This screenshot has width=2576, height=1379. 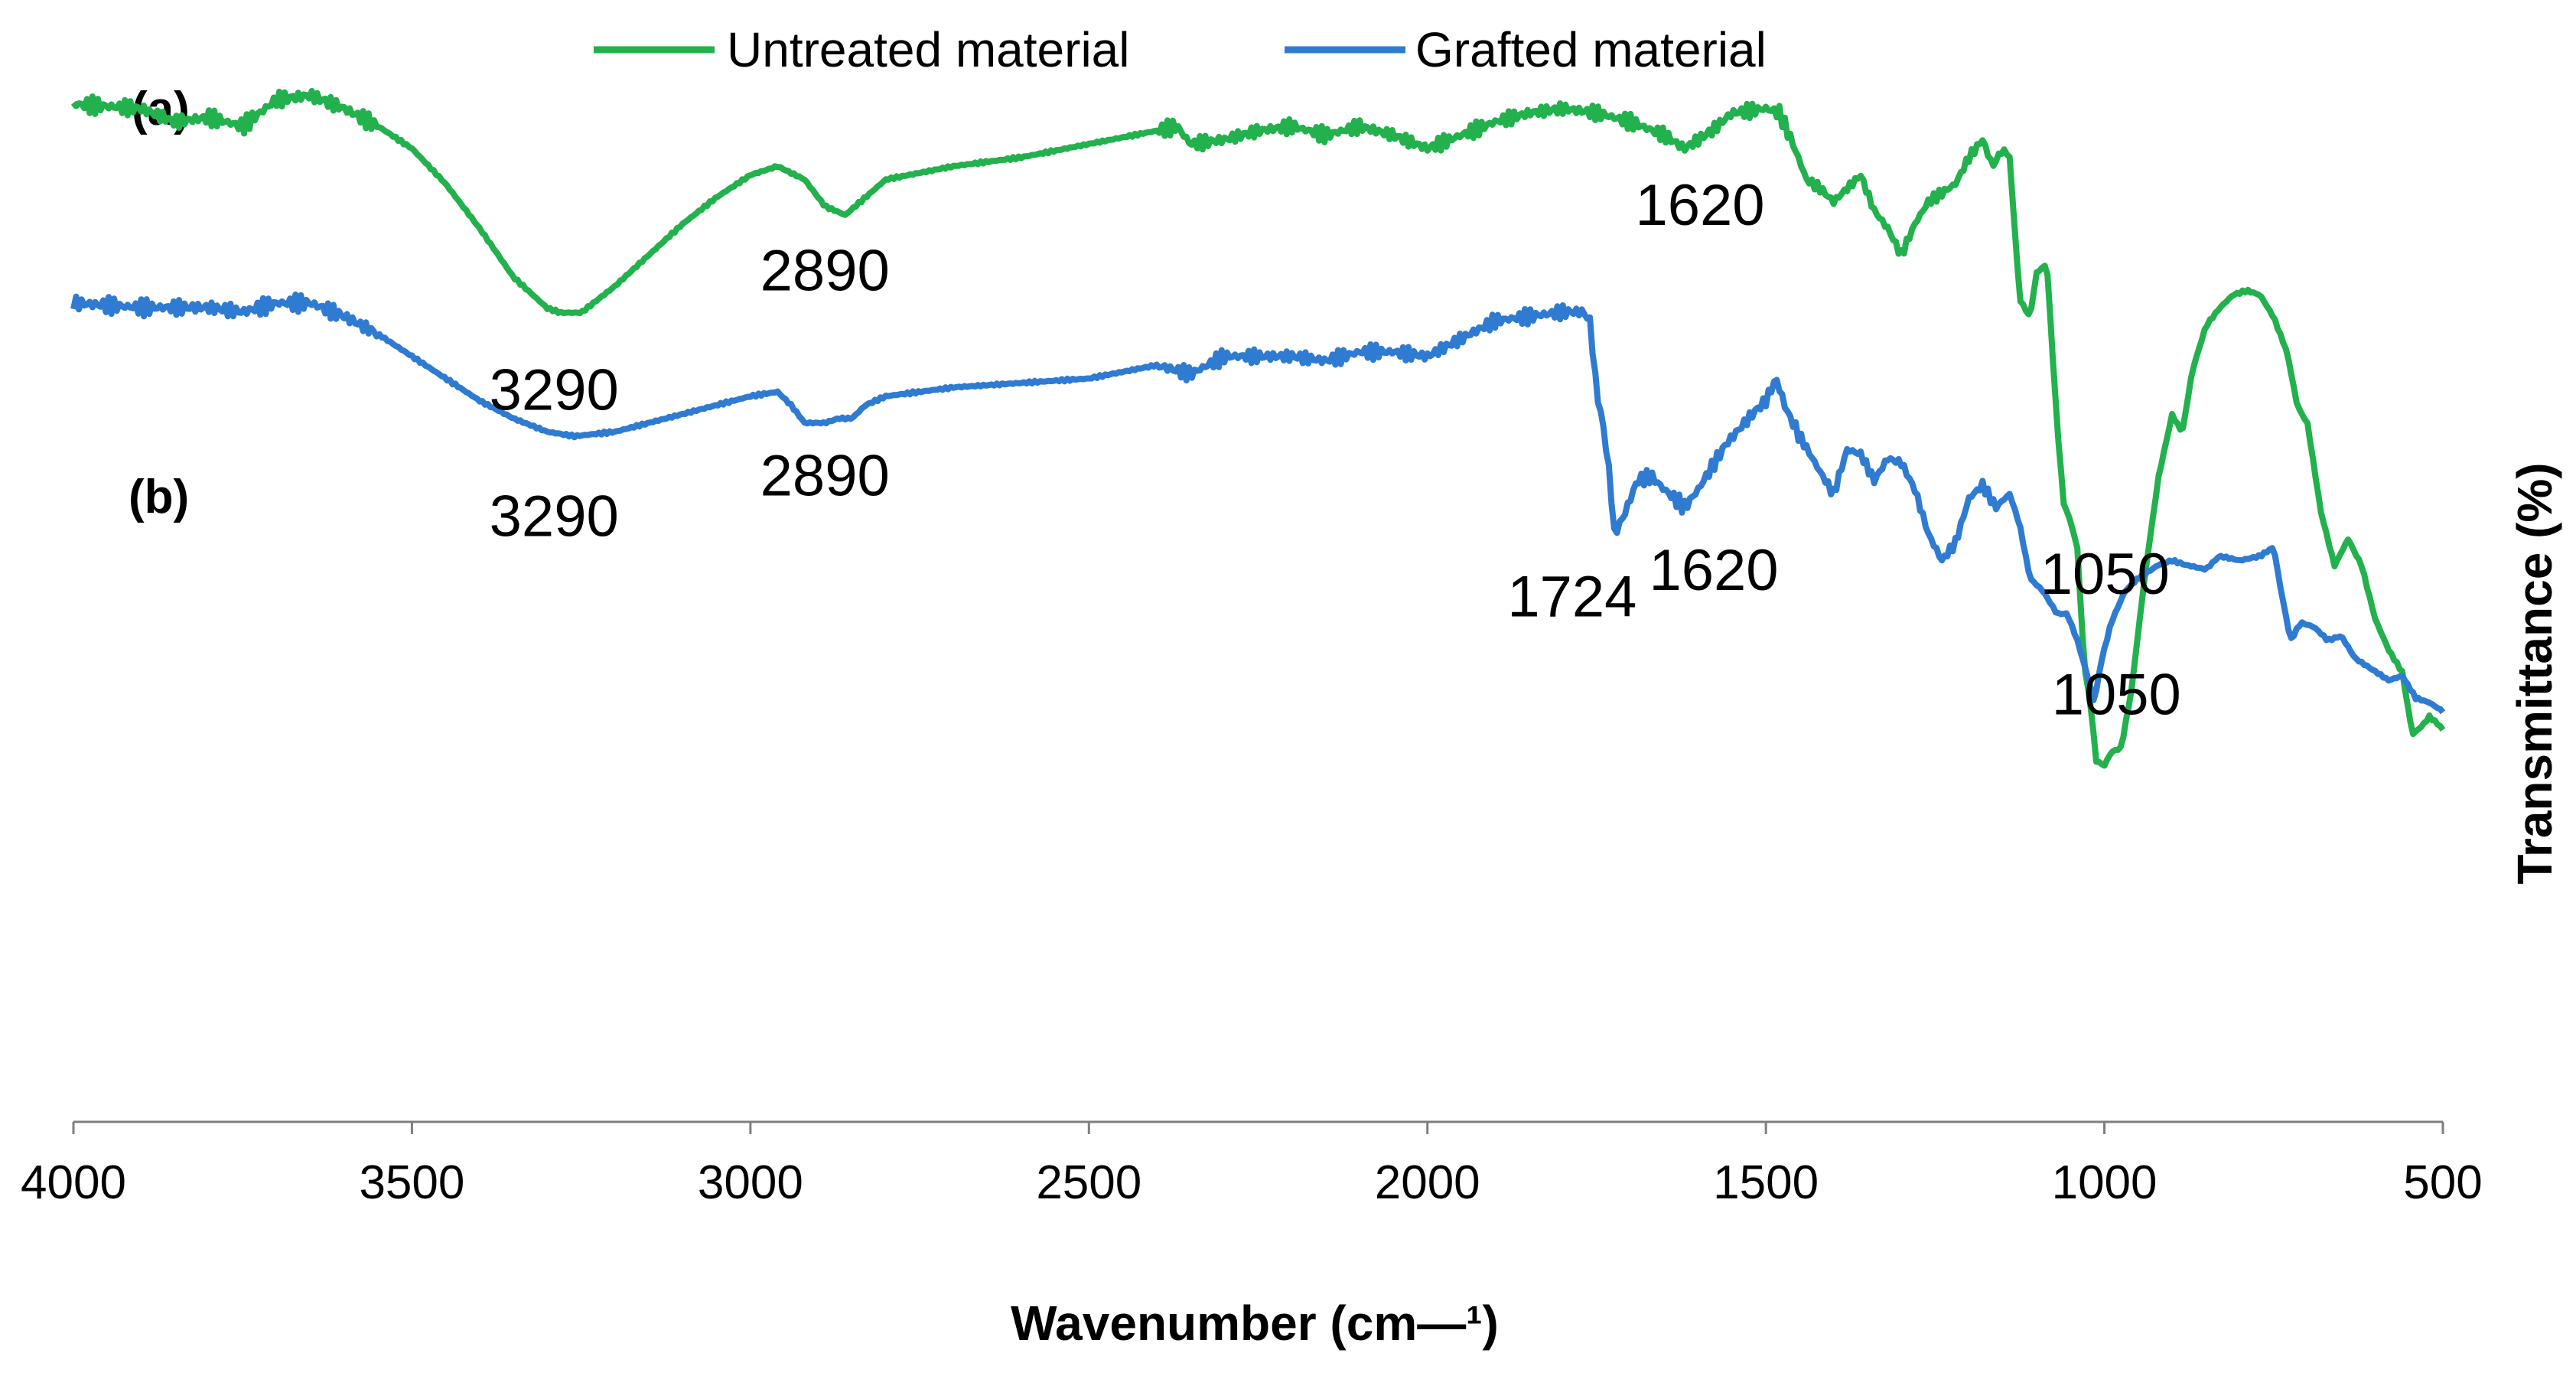 What do you see at coordinates (1427, 1182) in the screenshot?
I see `x-tick-label-2000: 2000` at bounding box center [1427, 1182].